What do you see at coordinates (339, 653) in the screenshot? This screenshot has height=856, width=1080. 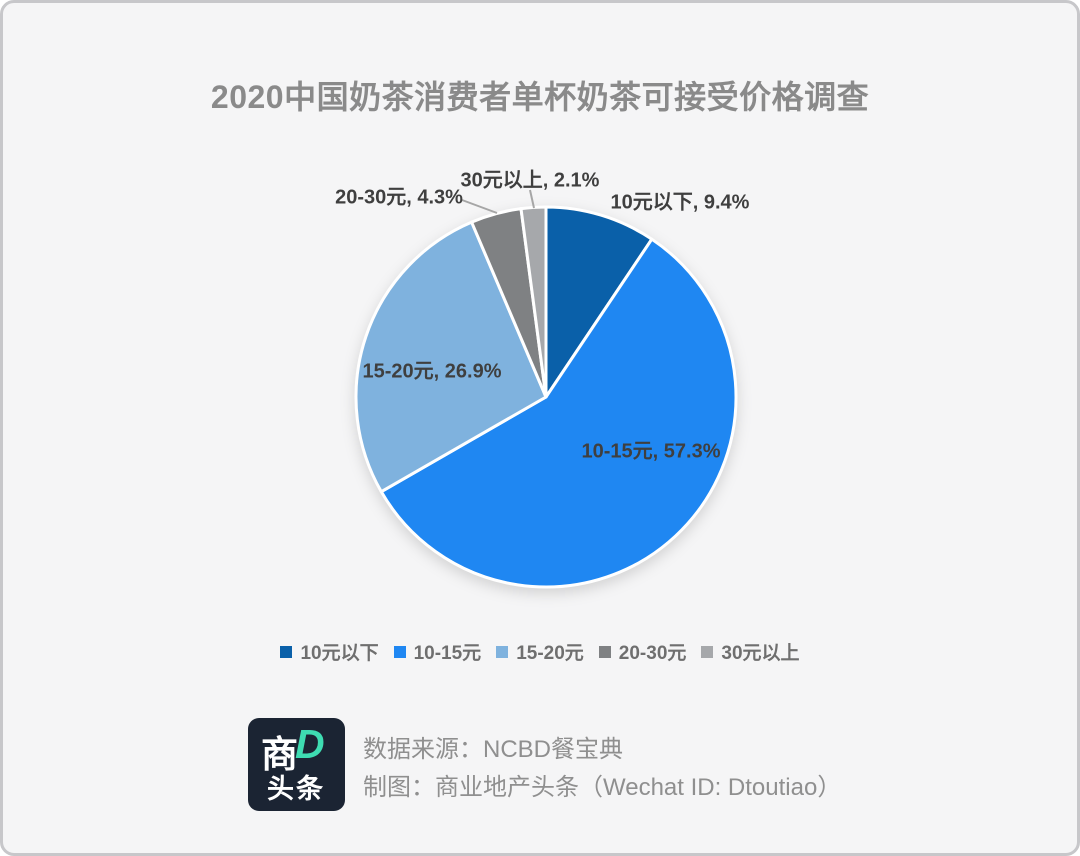 I see `legend-label: 10元以下` at bounding box center [339, 653].